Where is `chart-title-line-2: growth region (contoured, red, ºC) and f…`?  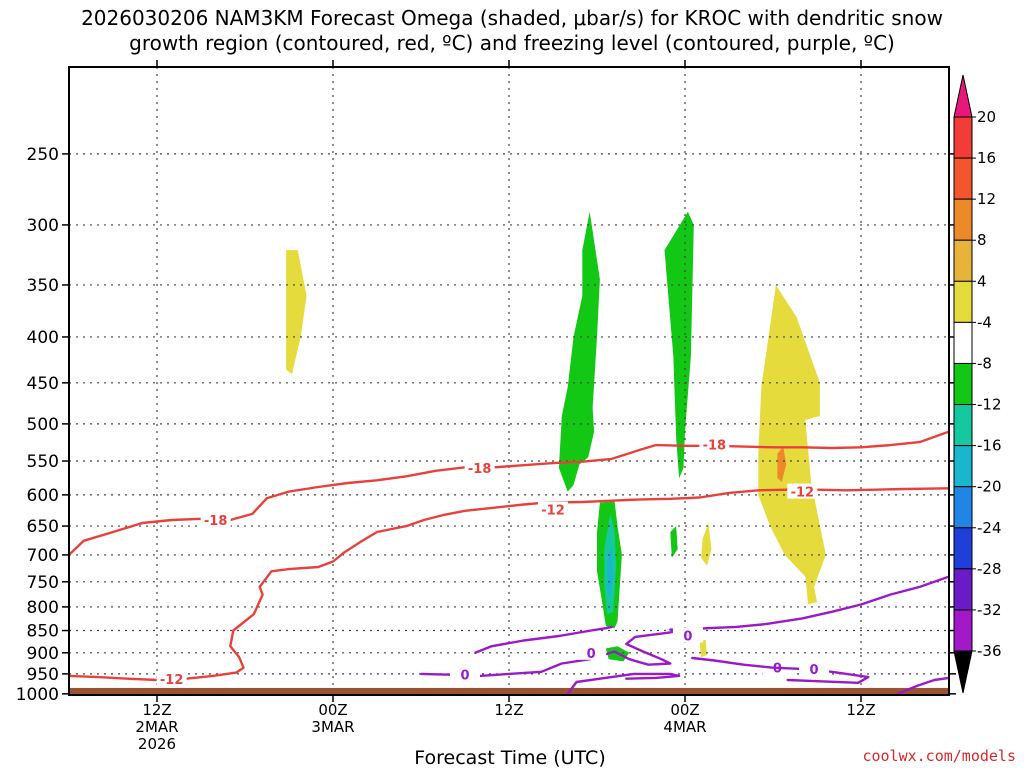
chart-title-line-2: growth region (contoured, red, ºC) and f… is located at coordinates (512, 43).